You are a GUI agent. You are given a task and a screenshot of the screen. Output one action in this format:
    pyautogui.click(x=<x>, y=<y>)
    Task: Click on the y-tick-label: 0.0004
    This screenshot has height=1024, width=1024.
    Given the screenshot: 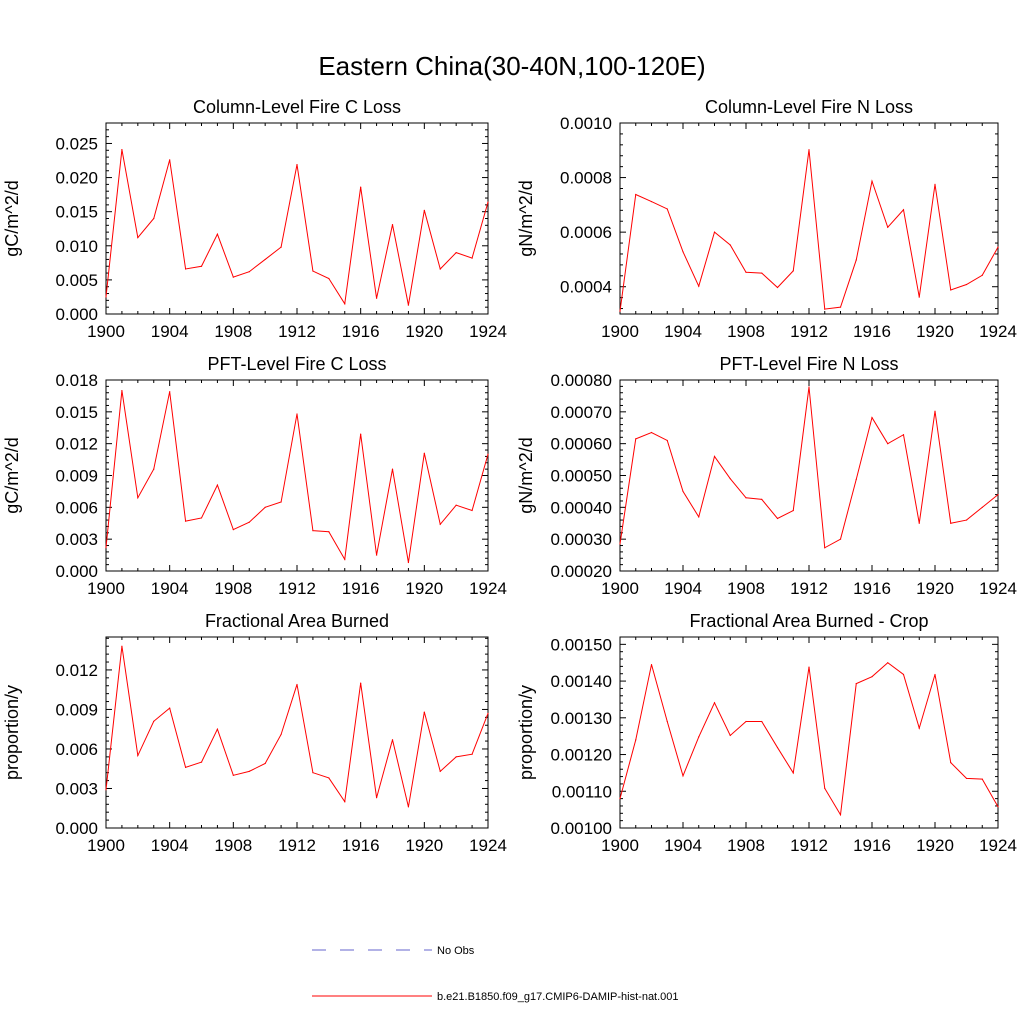 What is the action you would take?
    pyautogui.click(x=586, y=287)
    